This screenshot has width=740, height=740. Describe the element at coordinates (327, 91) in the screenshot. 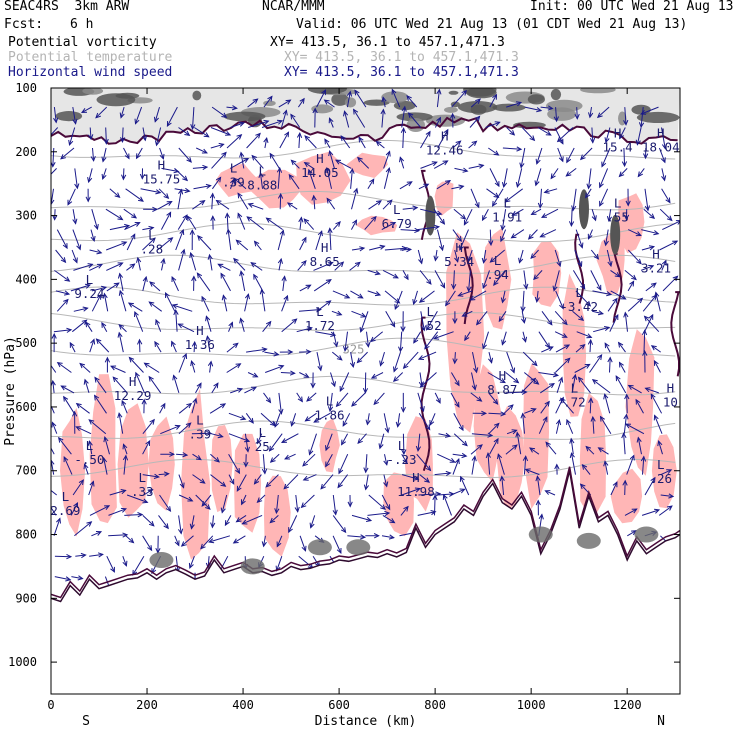

I see `high-pv-patch` at that location.